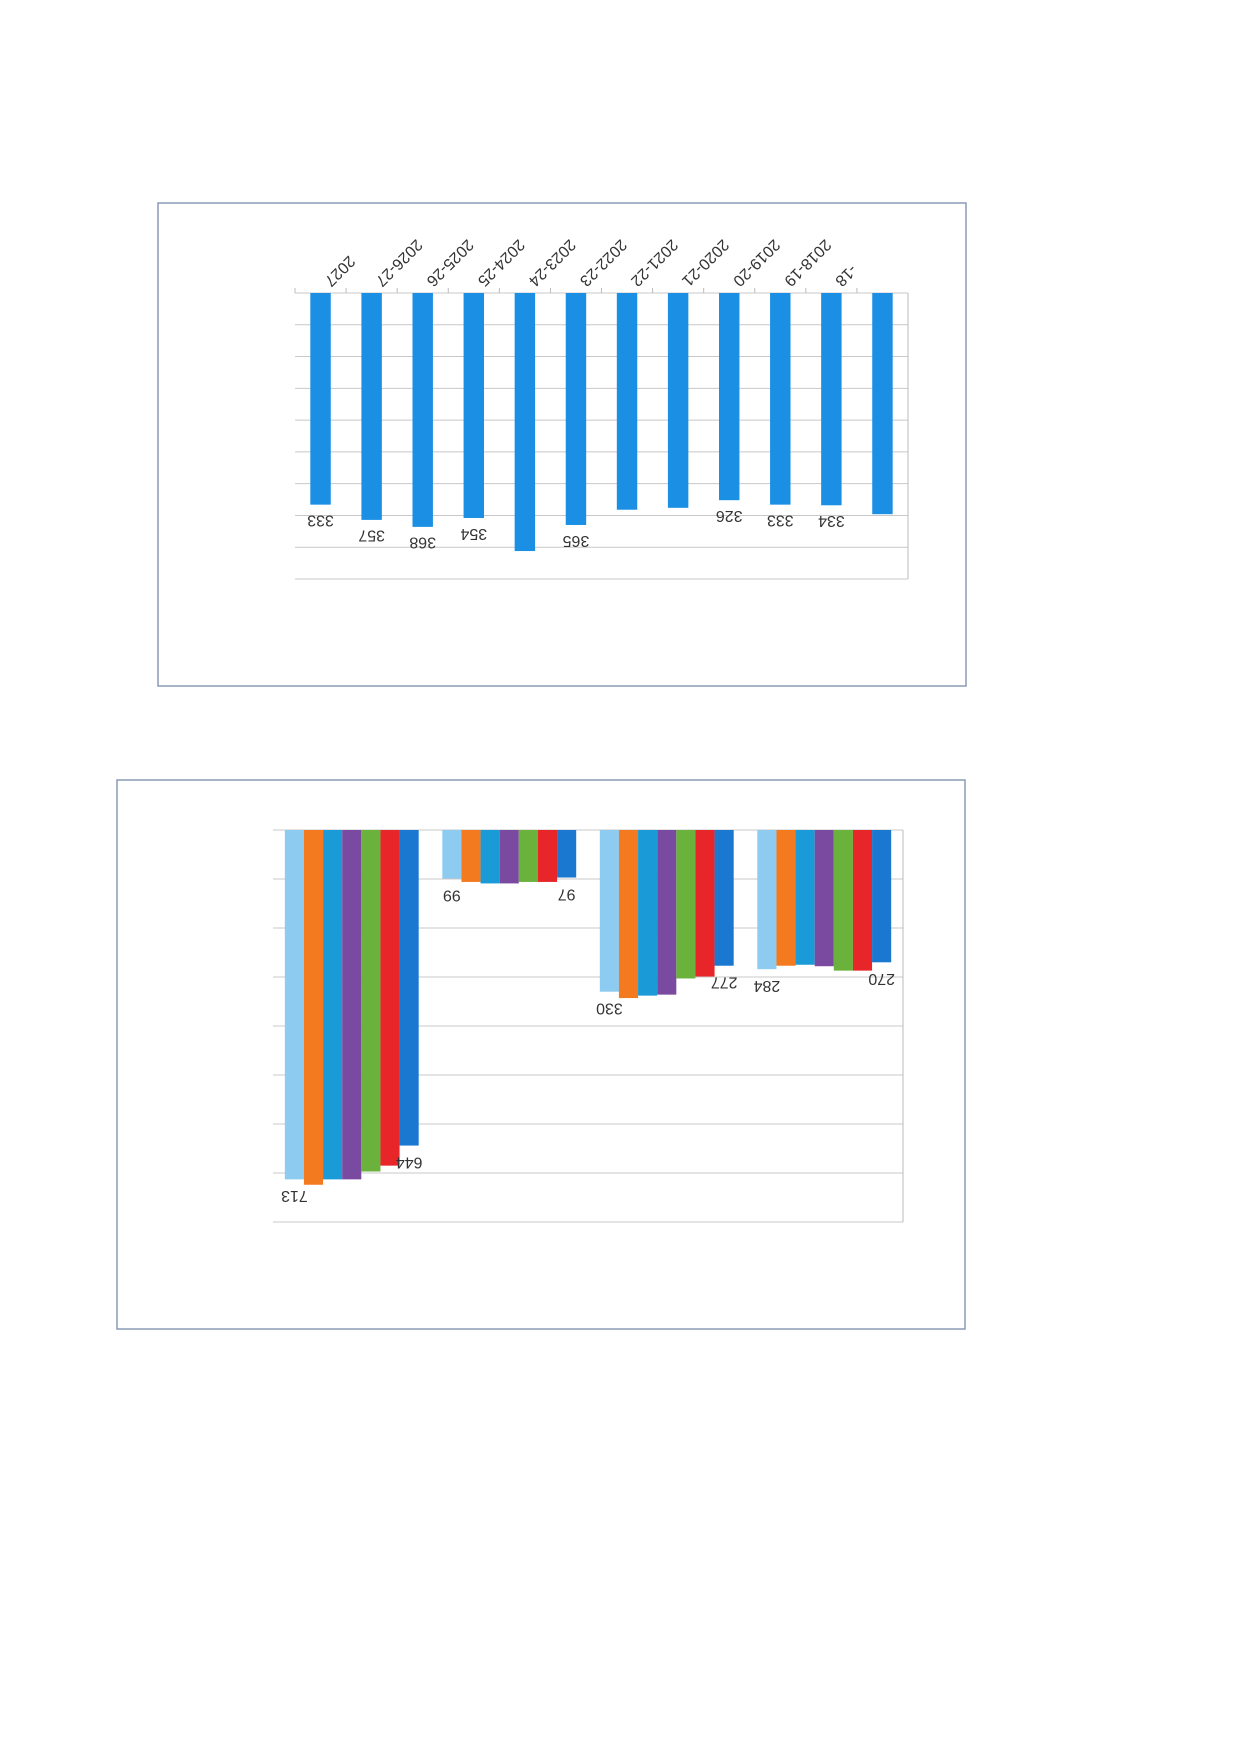 This screenshot has width=1240, height=1758. I want to click on x-tick-label: 2020-21, so click(705, 263).